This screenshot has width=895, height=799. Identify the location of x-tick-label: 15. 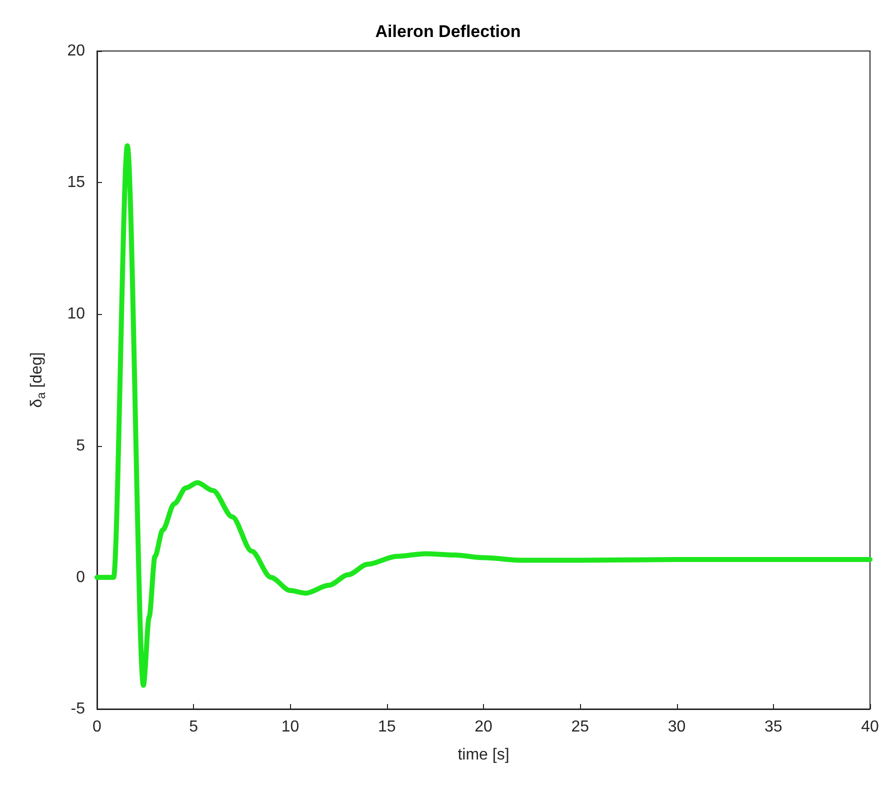
(387, 727).